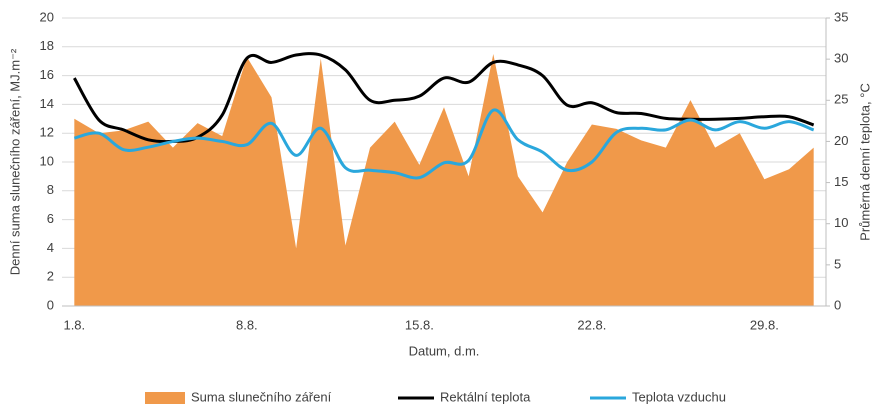 The image size is (878, 408). What do you see at coordinates (50, 276) in the screenshot?
I see `y-tick-label: 2` at bounding box center [50, 276].